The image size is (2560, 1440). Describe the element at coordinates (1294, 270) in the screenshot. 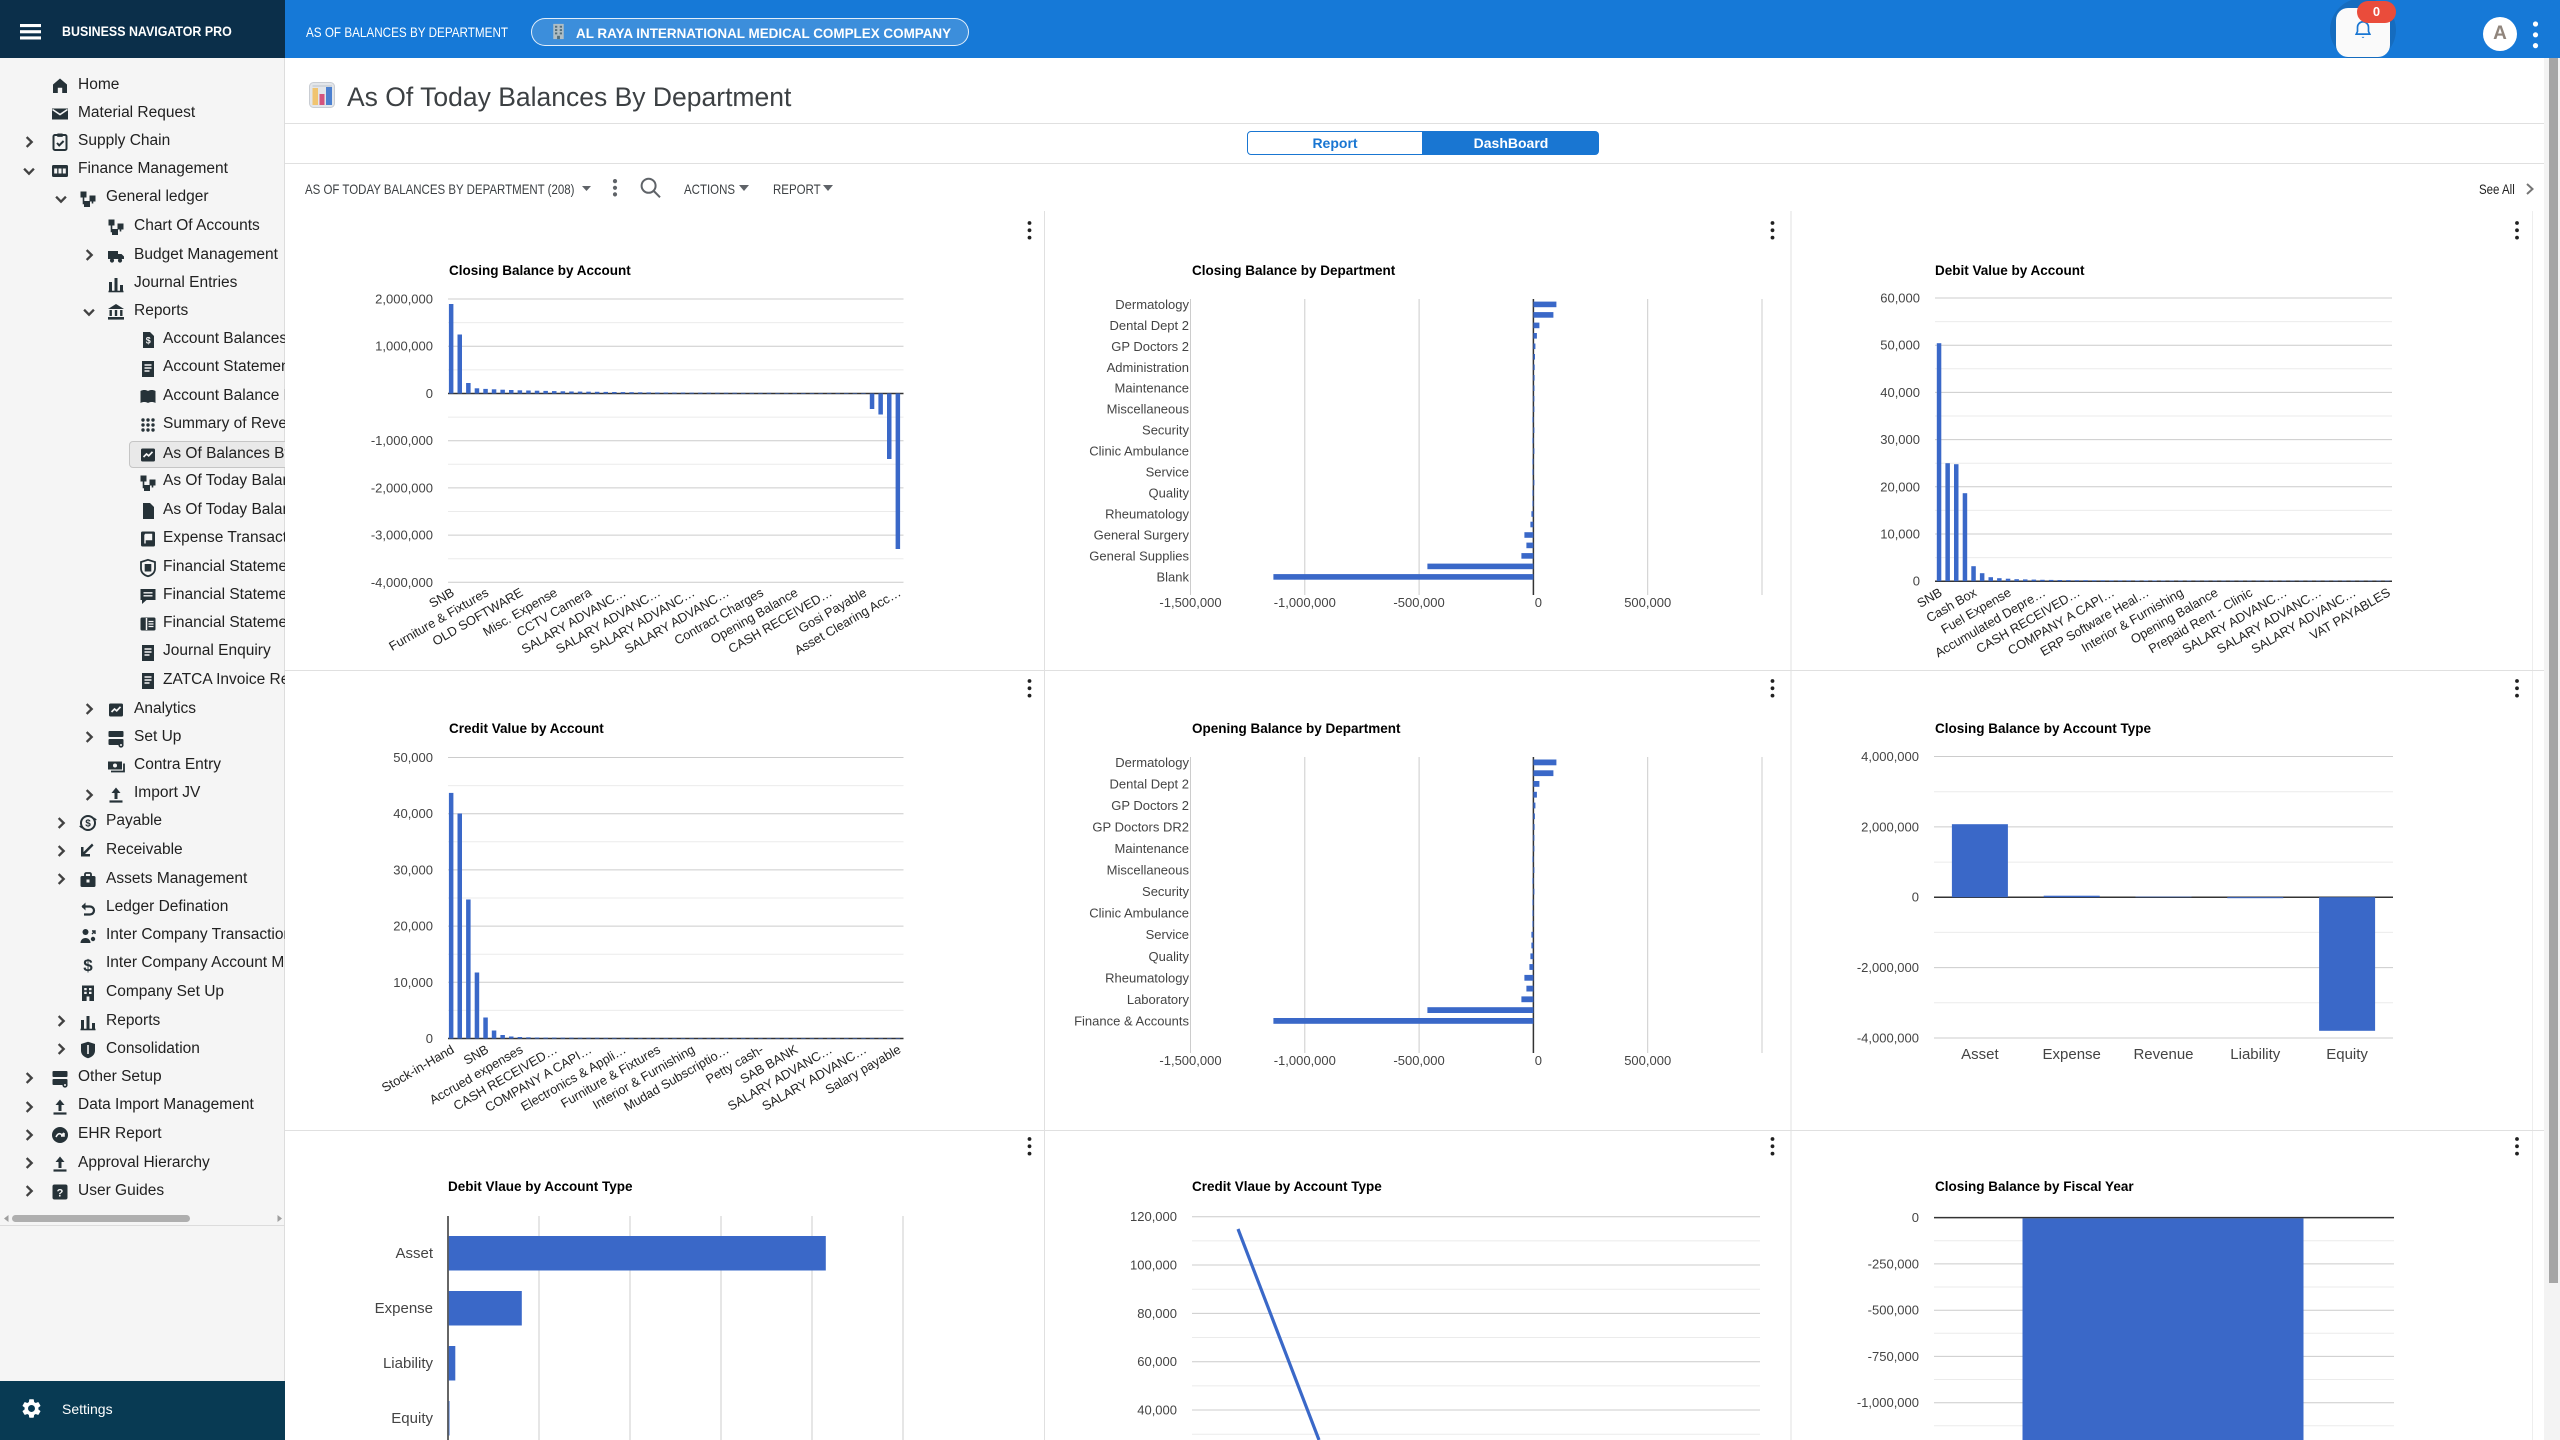

I see `svg-text: Closing Balance by Department` at that location.